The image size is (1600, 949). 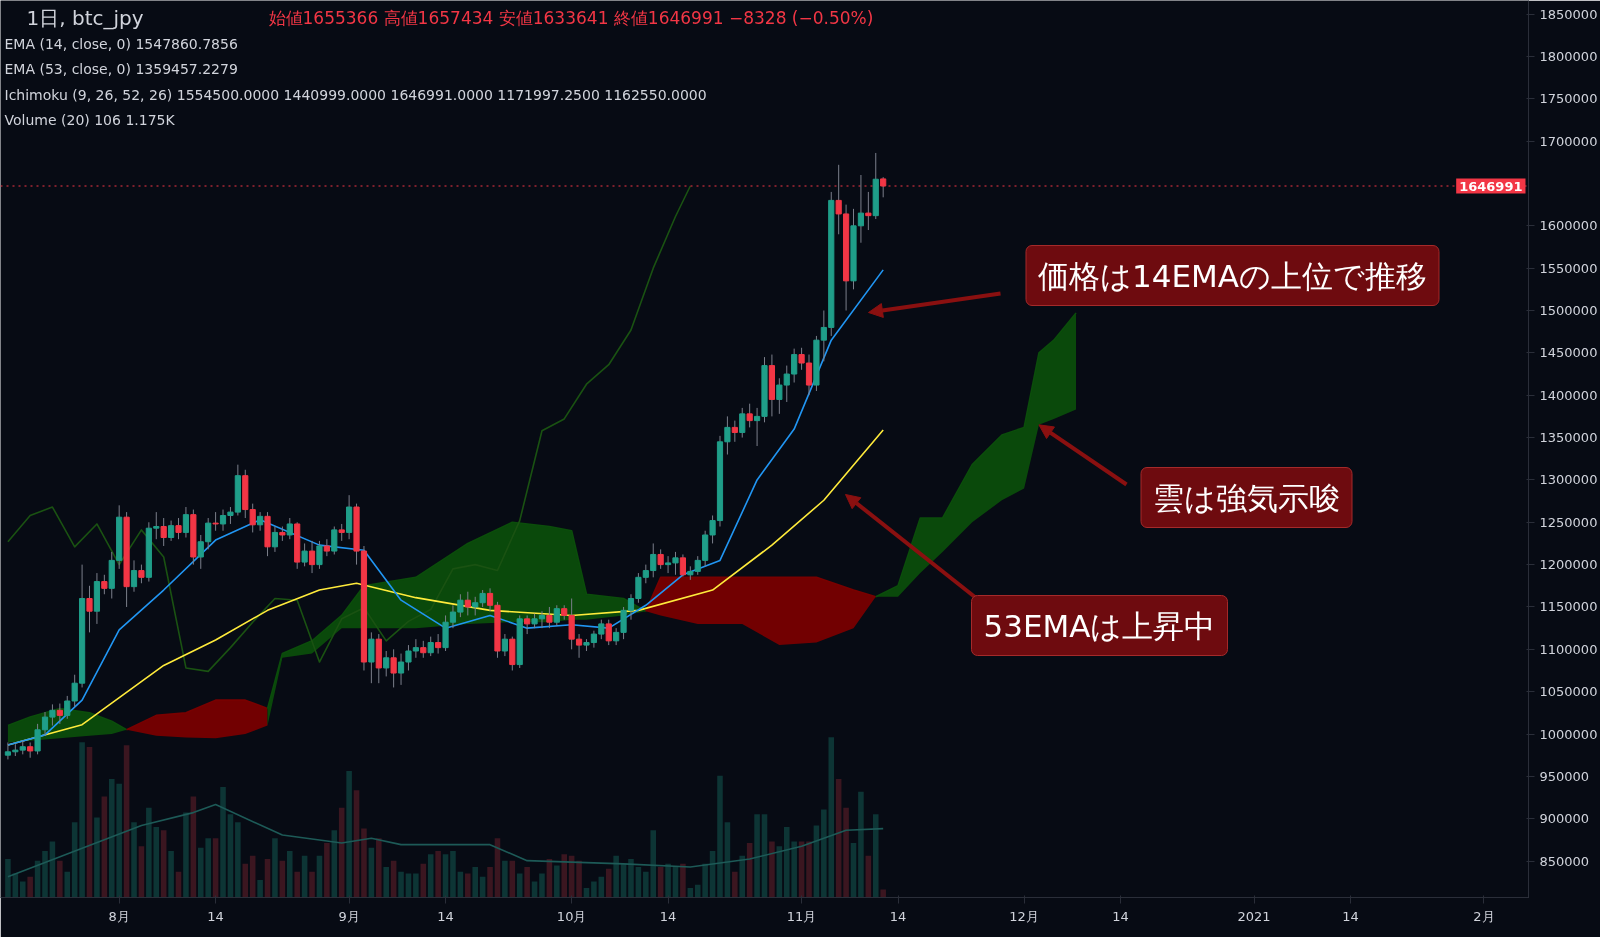 I want to click on annotation: 価格は14EMAの上位で推移, so click(x=1233, y=275).